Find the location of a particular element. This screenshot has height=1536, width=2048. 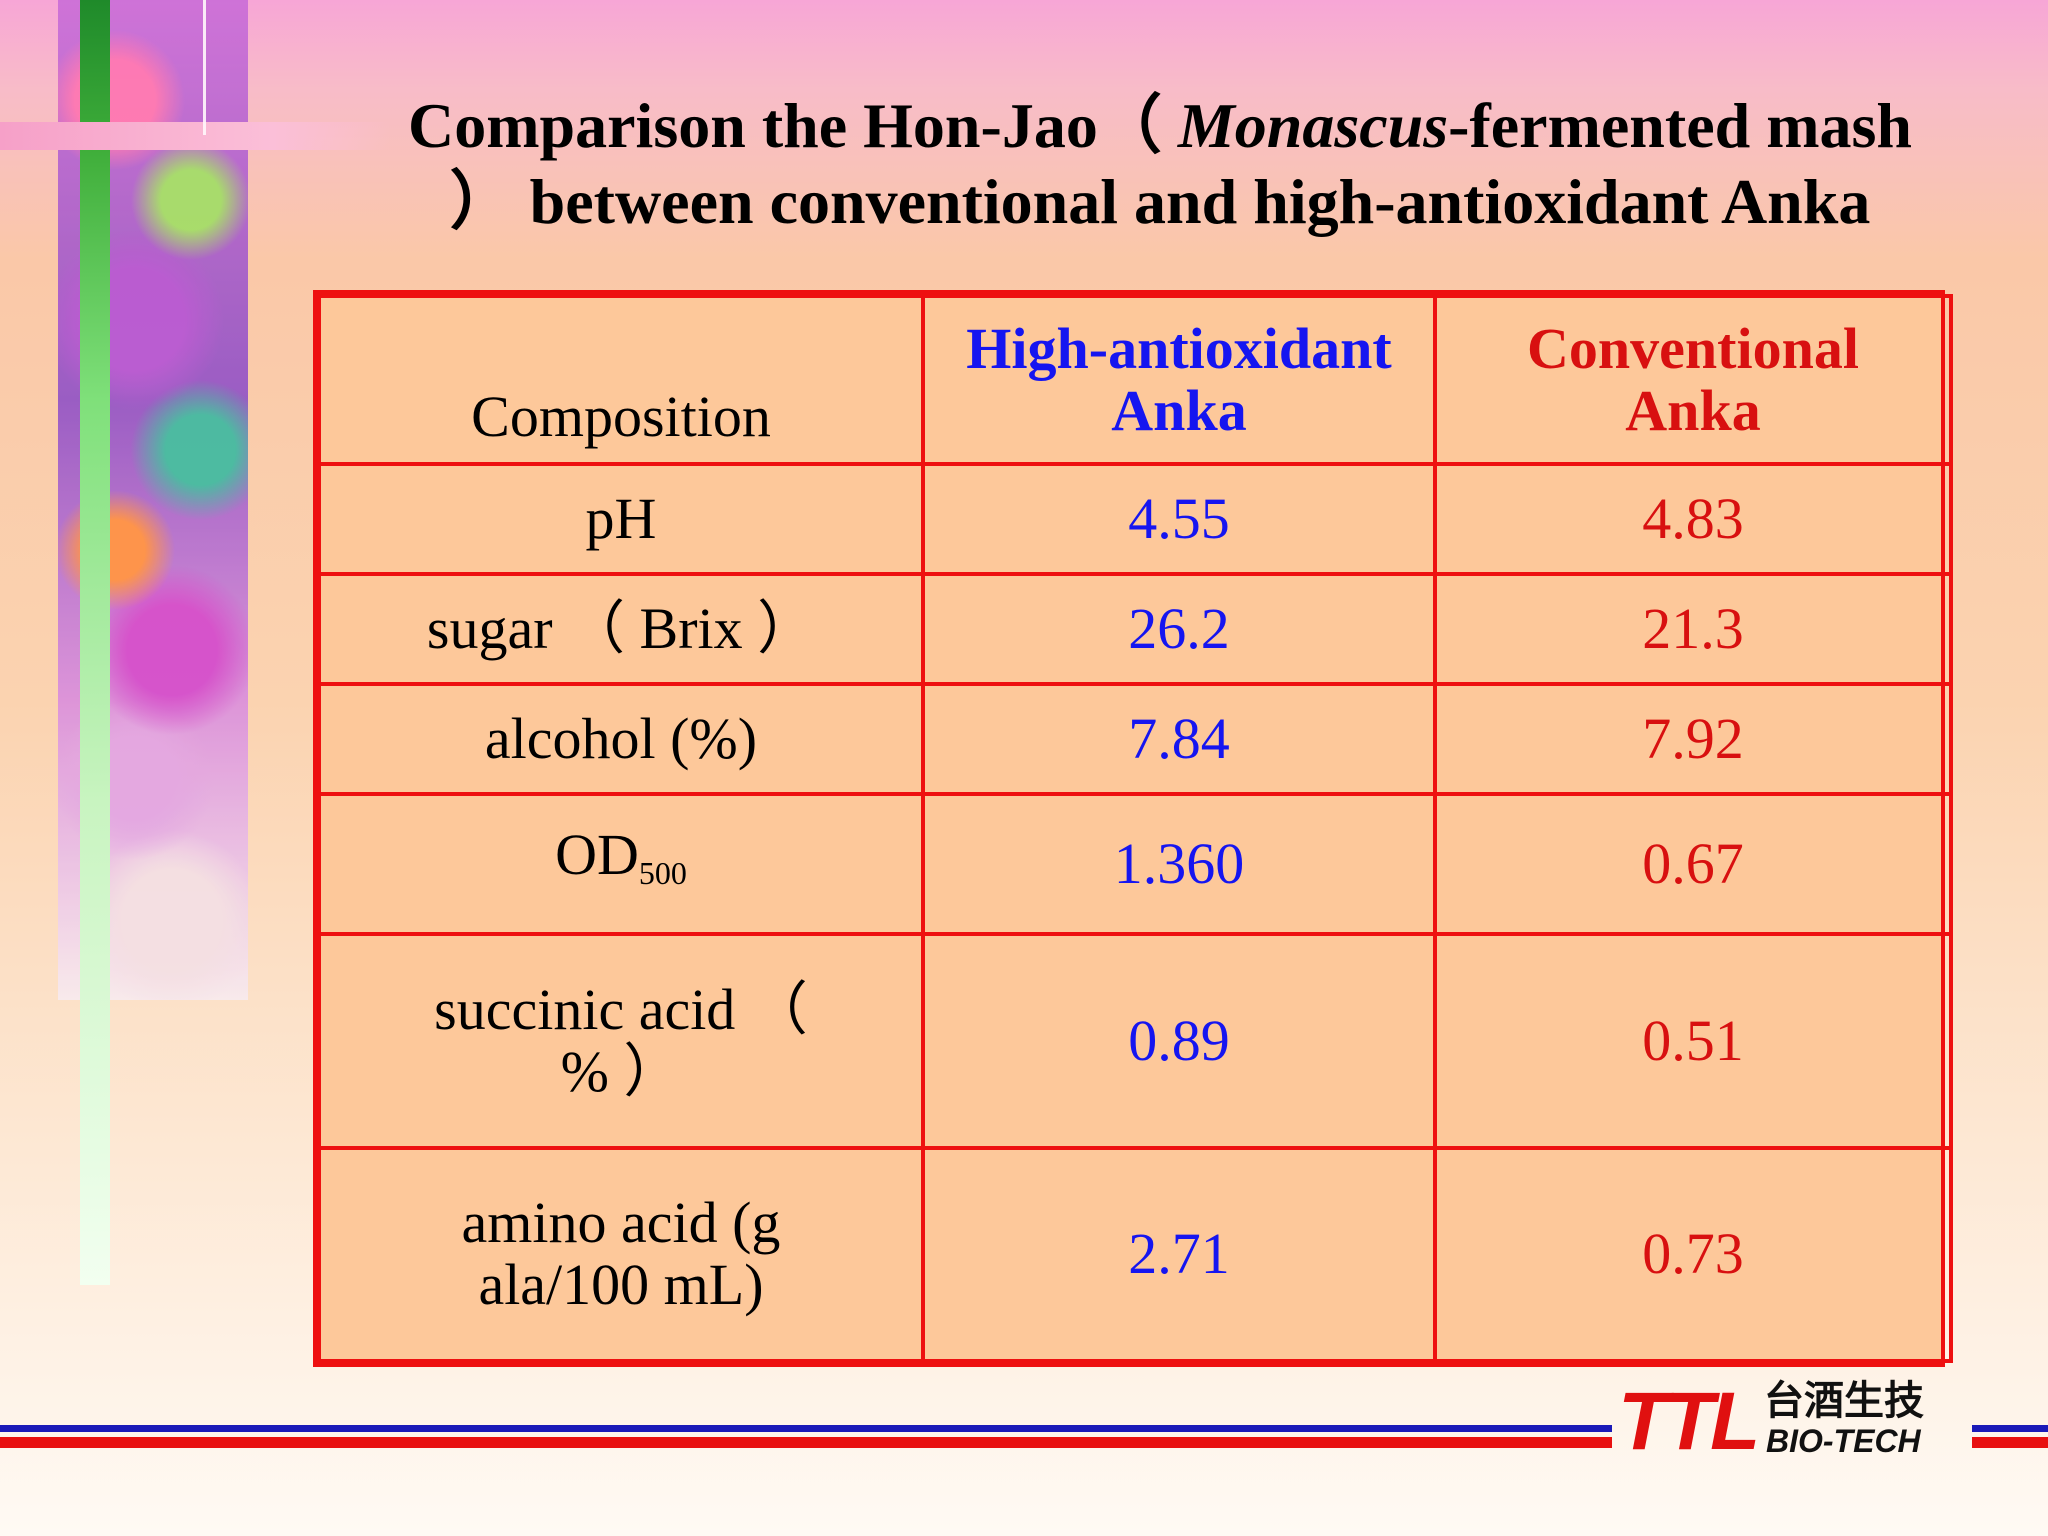

decorative-thin-line is located at coordinates (204, 67).